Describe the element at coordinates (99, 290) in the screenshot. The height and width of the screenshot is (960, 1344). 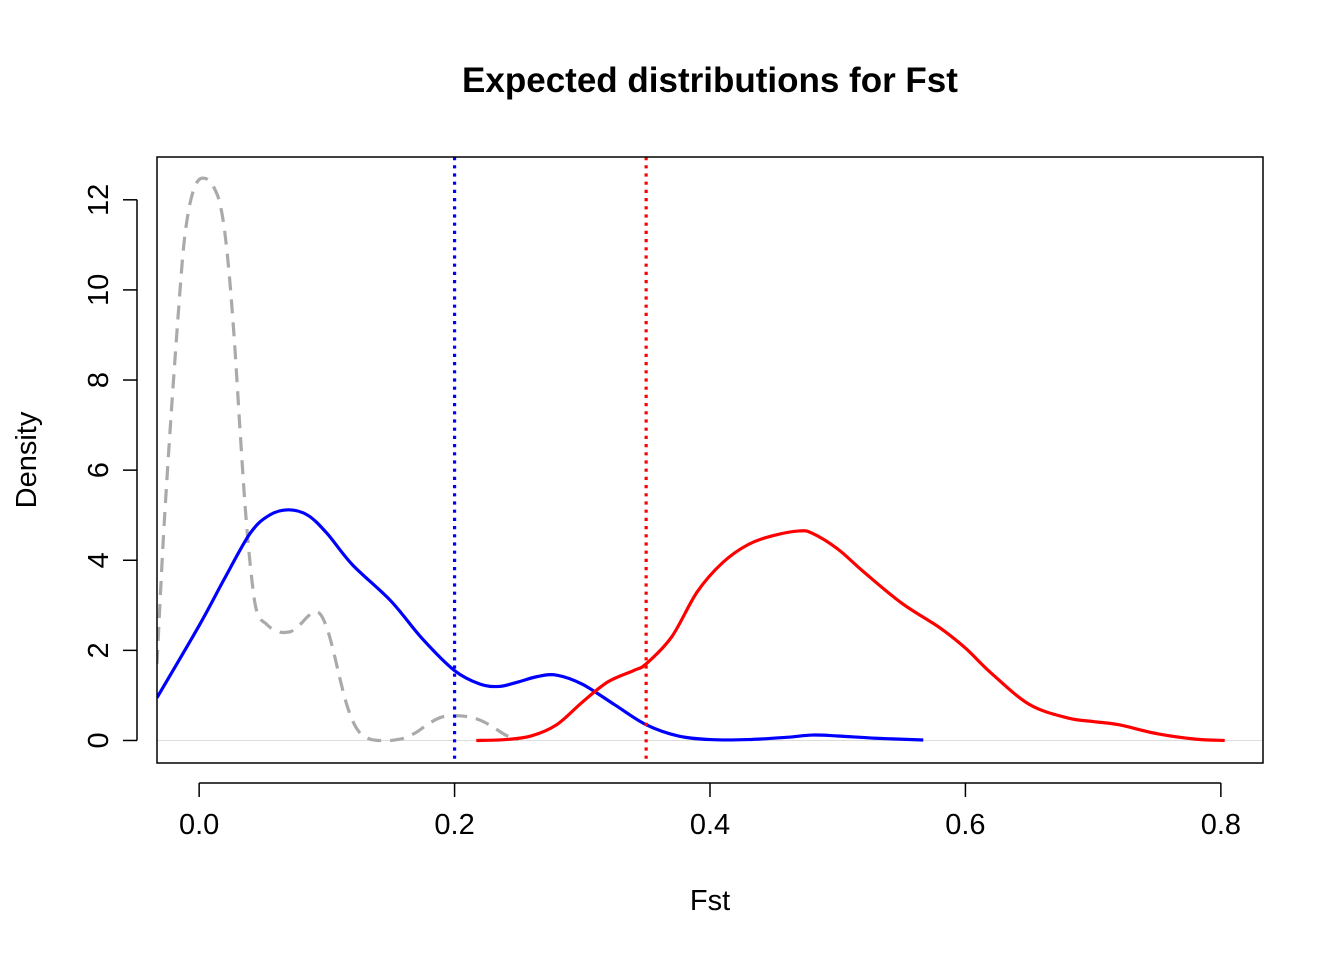
I see `y-tick-label: 10` at that location.